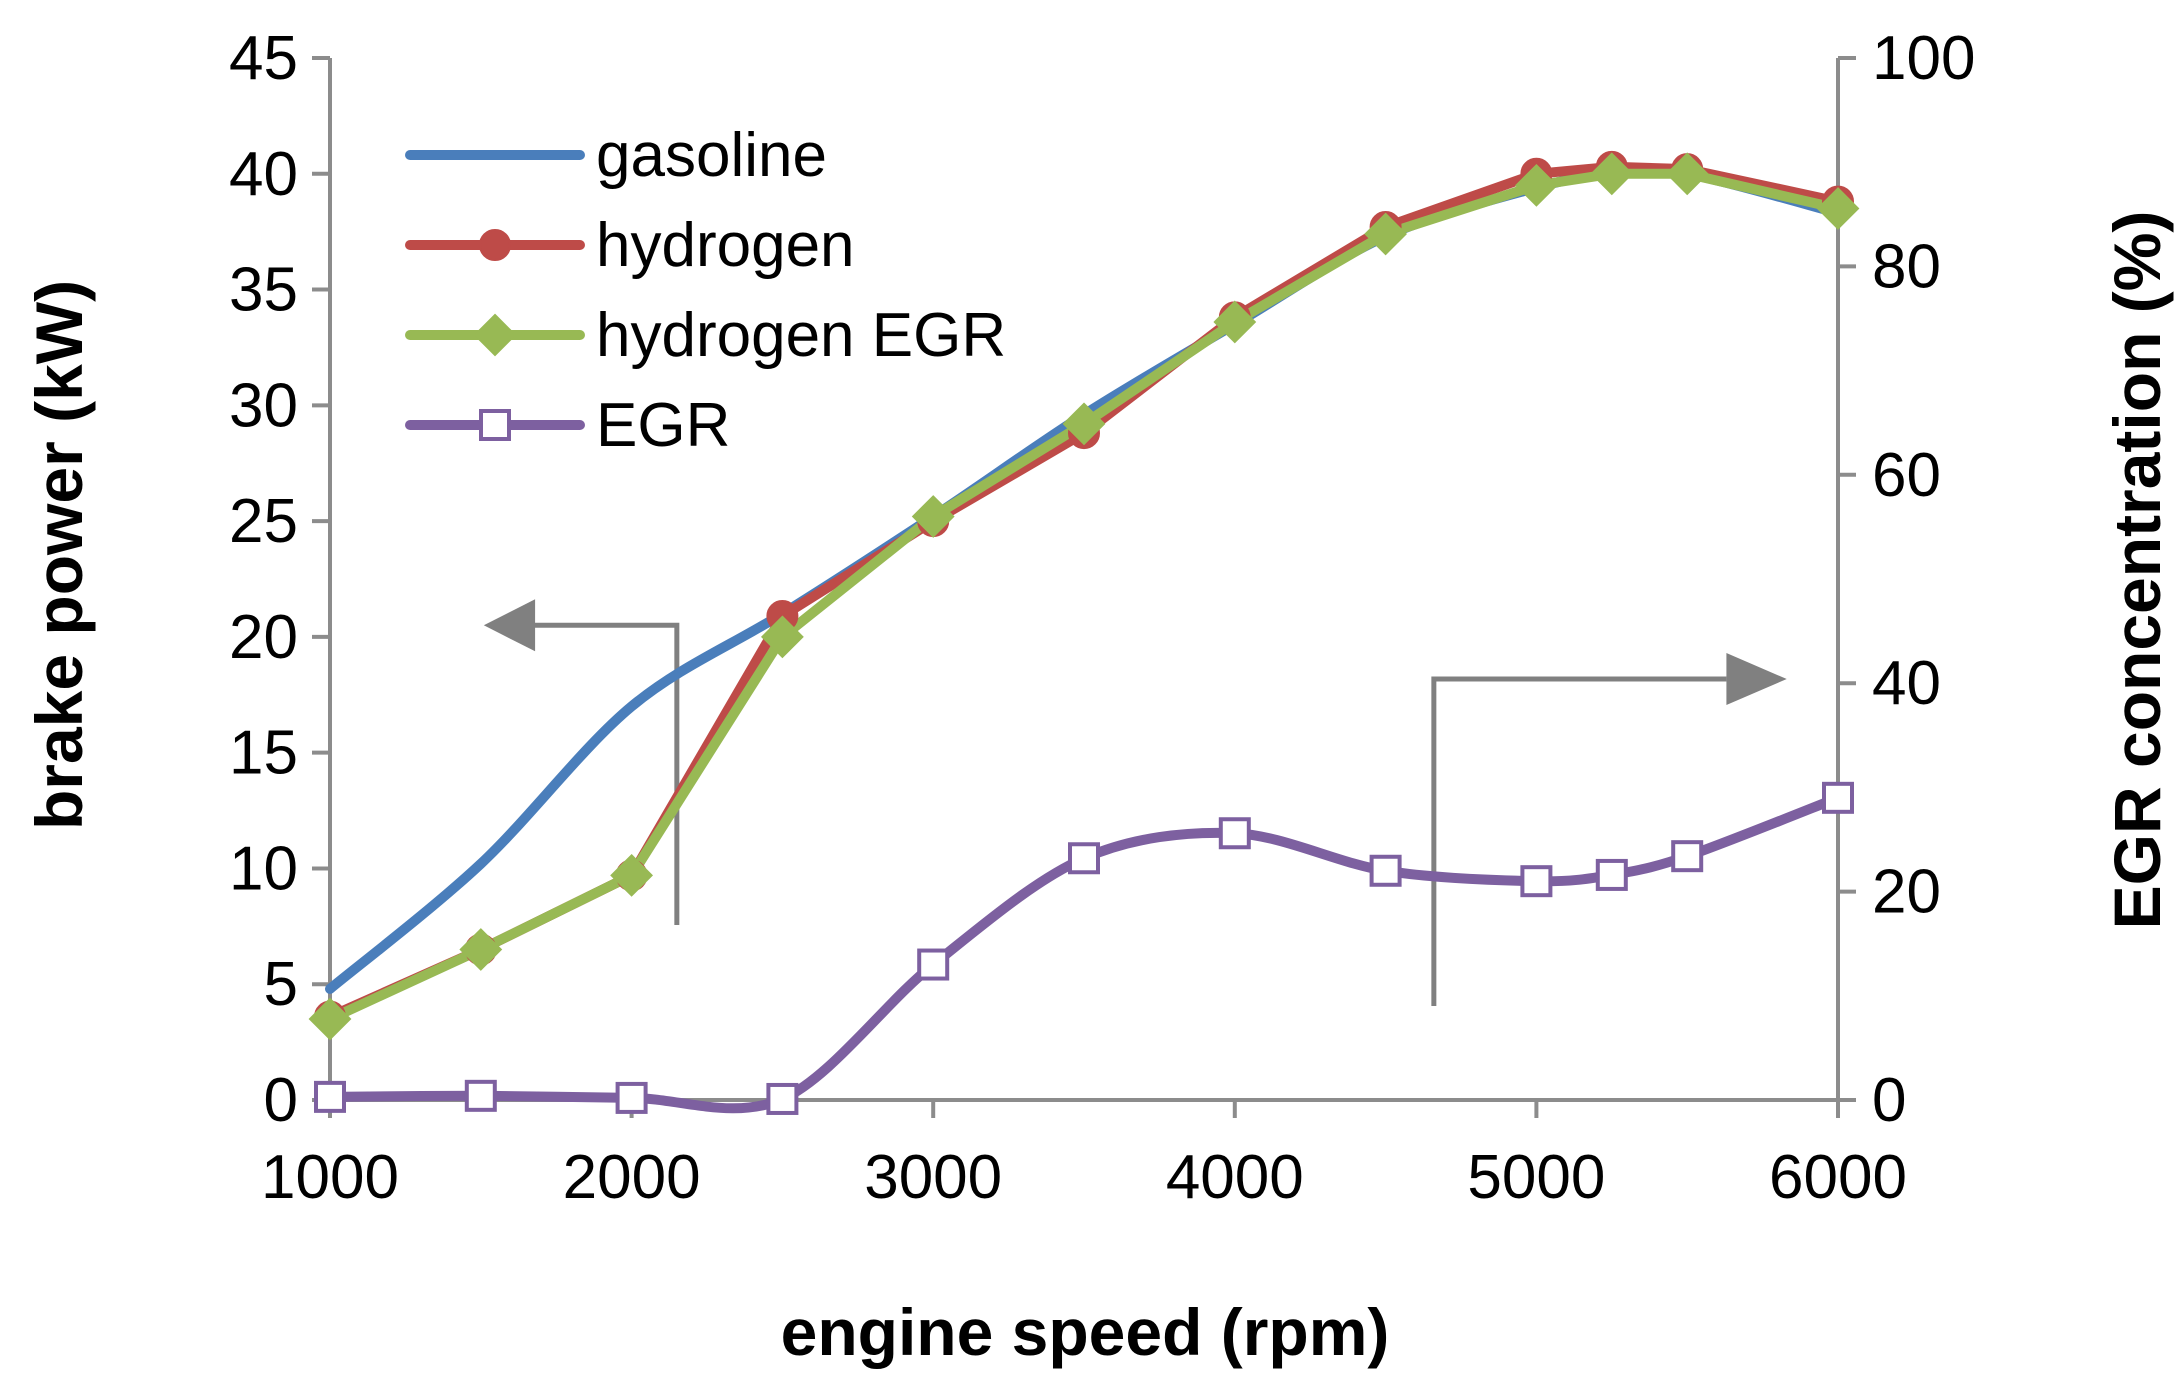 The image size is (2181, 1385). What do you see at coordinates (263, 174) in the screenshot?
I see `y-tick-label: 40` at bounding box center [263, 174].